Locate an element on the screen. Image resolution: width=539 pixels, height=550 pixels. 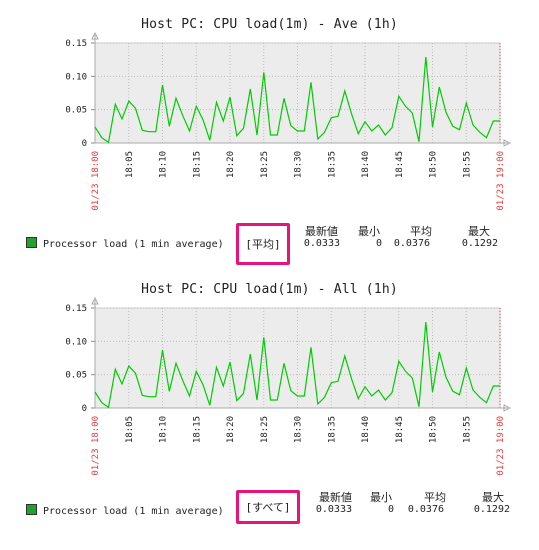
function-label-box: [平均] is located at coordinates (263, 244).